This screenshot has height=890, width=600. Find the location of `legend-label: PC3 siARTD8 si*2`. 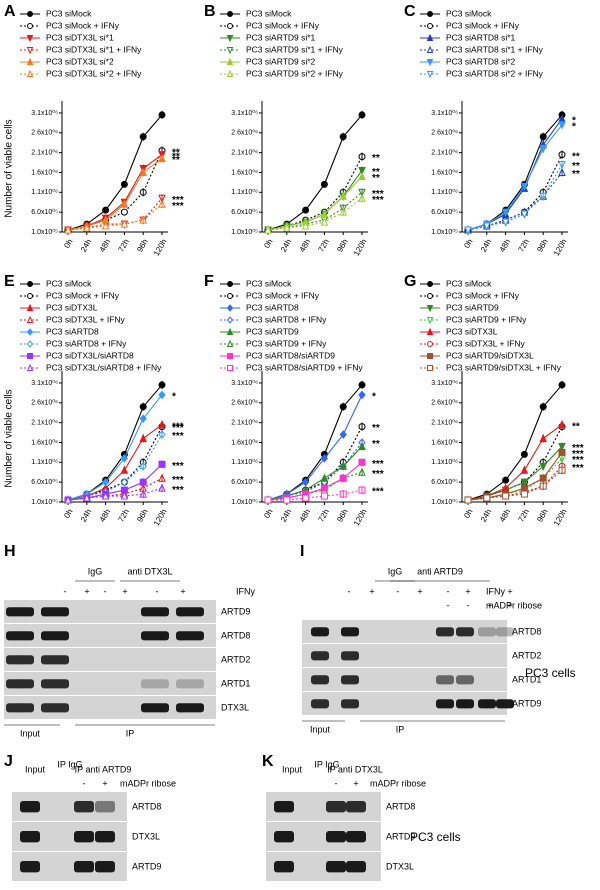

legend-label: PC3 siARTD8 si*2 is located at coordinates (481, 61).